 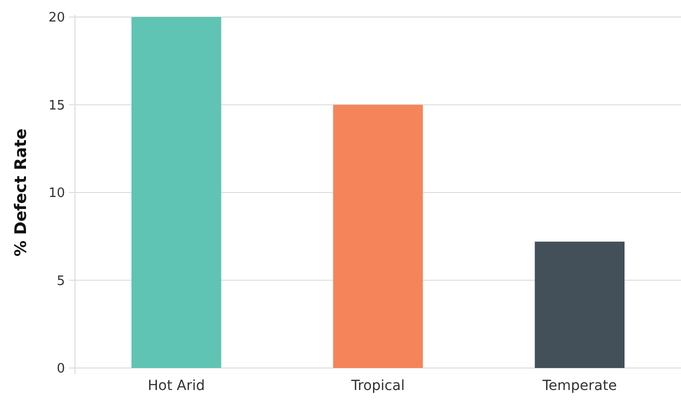 I want to click on y-tick-label: 15, so click(x=56, y=106).